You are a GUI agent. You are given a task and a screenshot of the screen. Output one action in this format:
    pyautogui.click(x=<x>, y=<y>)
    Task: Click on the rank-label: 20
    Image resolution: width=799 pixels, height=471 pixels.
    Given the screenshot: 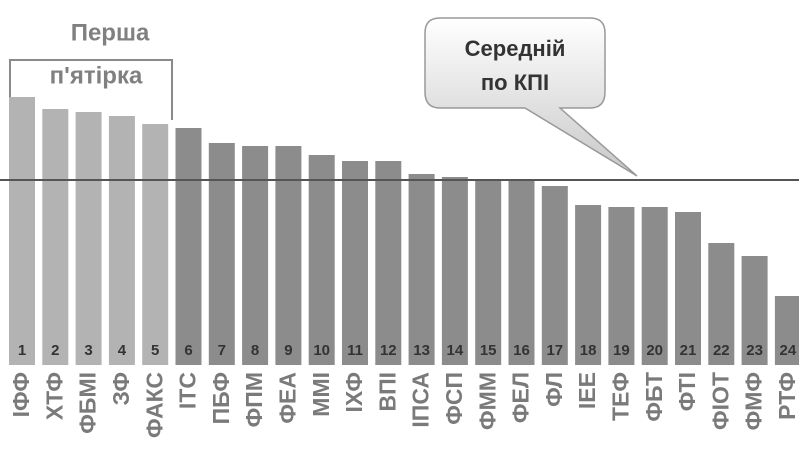 What is the action you would take?
    pyautogui.click(x=654, y=350)
    